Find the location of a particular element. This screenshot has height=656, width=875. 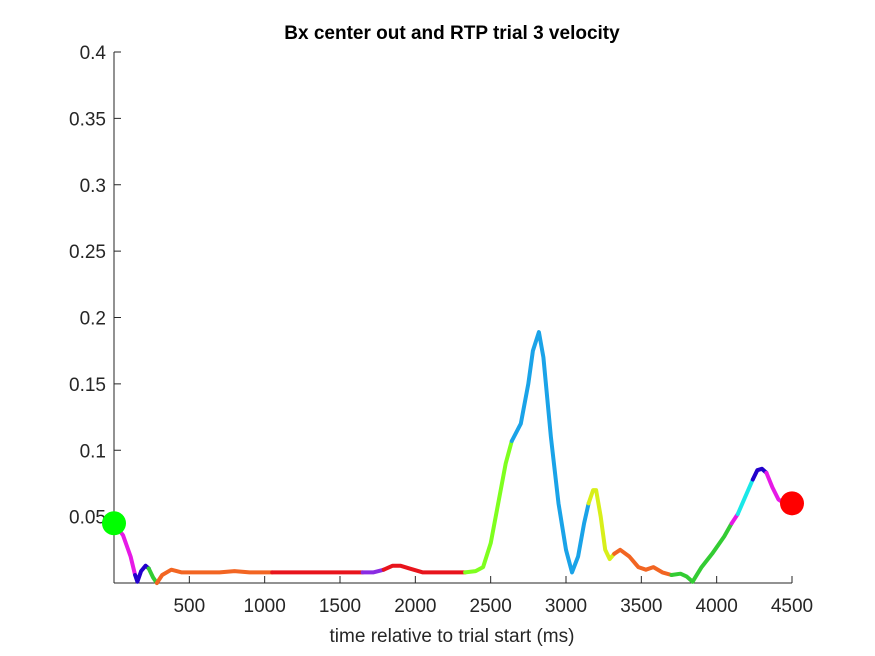

x-tick-label: 2000 is located at coordinates (415, 606).